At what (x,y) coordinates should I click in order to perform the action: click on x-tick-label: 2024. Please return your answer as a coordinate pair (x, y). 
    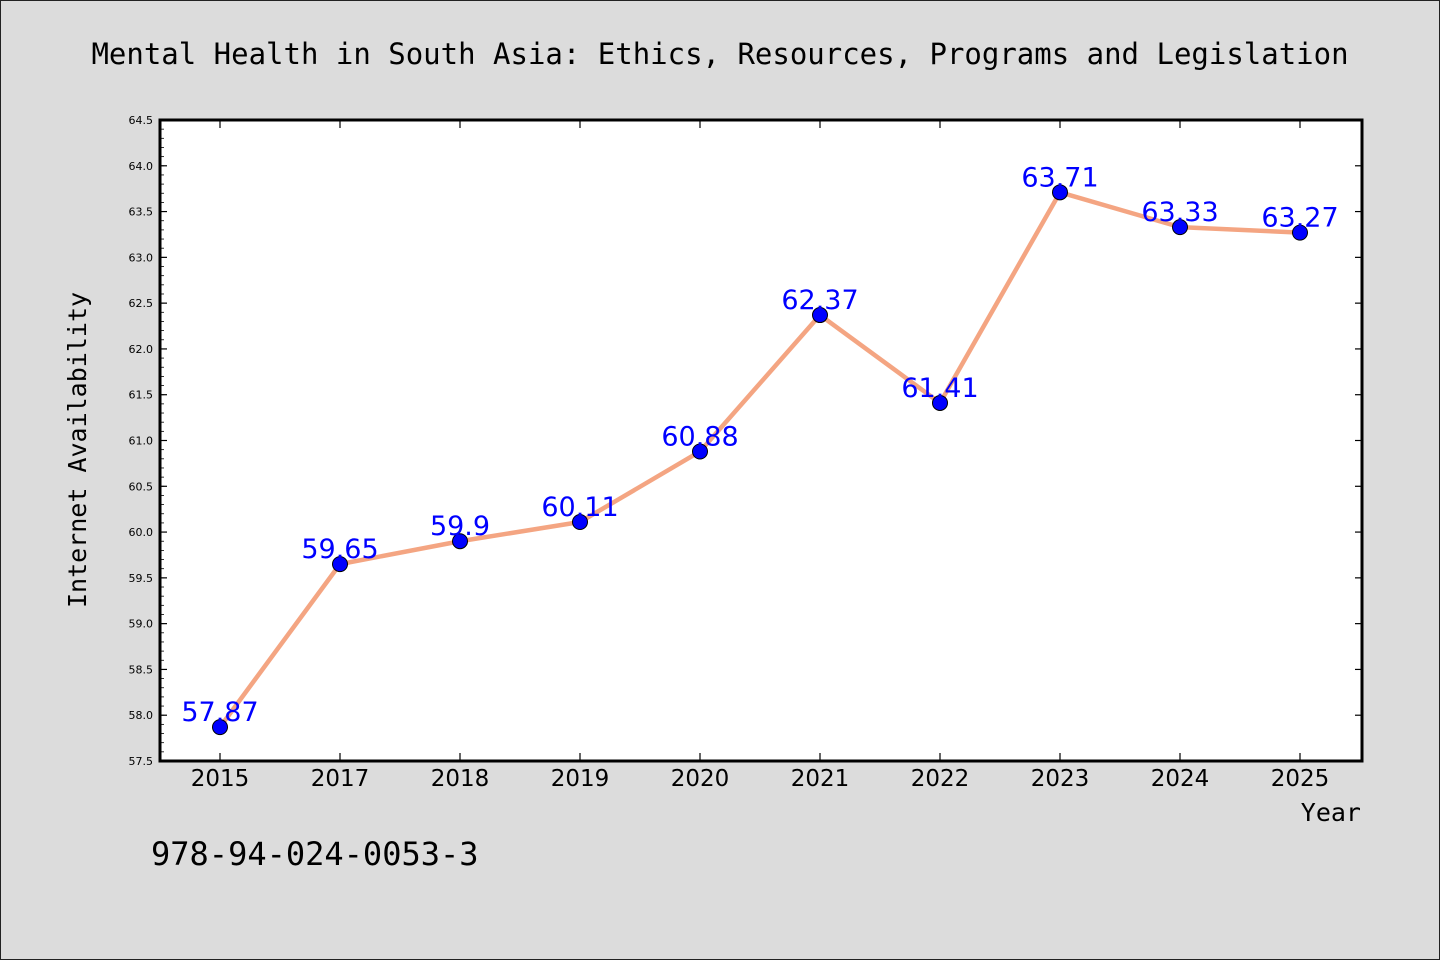
    Looking at the image, I should click on (1180, 779).